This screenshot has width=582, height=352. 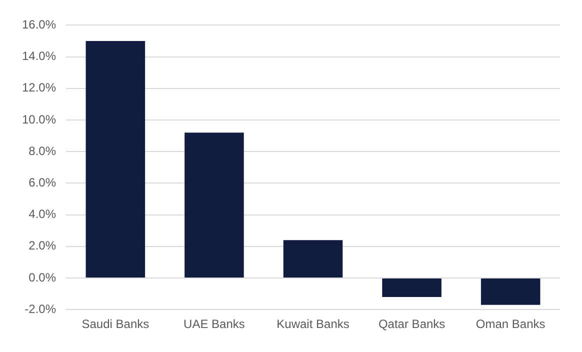 What do you see at coordinates (412, 324) in the screenshot?
I see `x-tick-label: Qatar Banks` at bounding box center [412, 324].